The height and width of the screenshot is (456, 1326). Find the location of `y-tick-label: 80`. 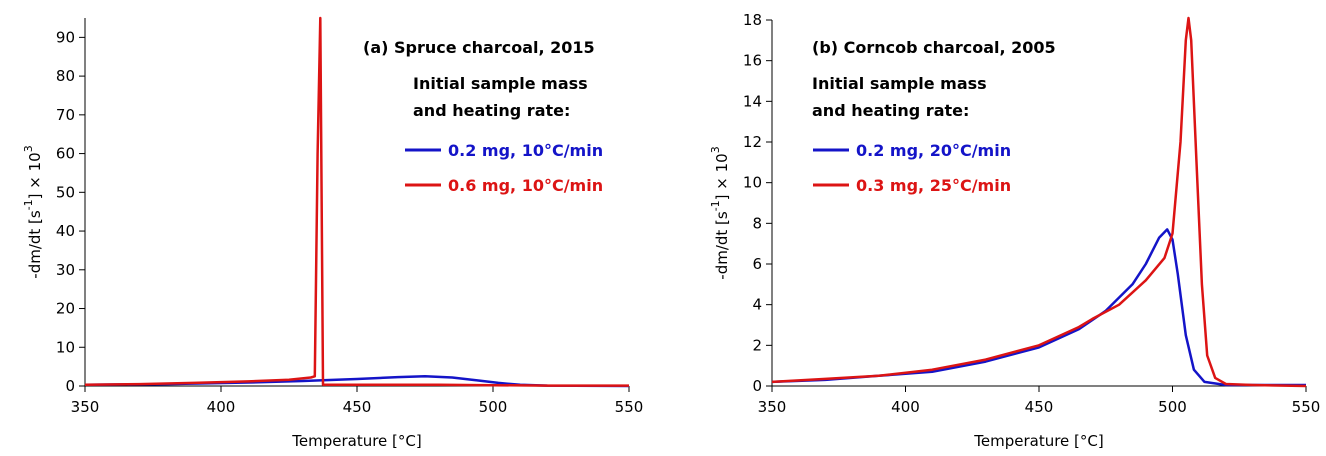

y-tick-label: 80 is located at coordinates (65, 76).